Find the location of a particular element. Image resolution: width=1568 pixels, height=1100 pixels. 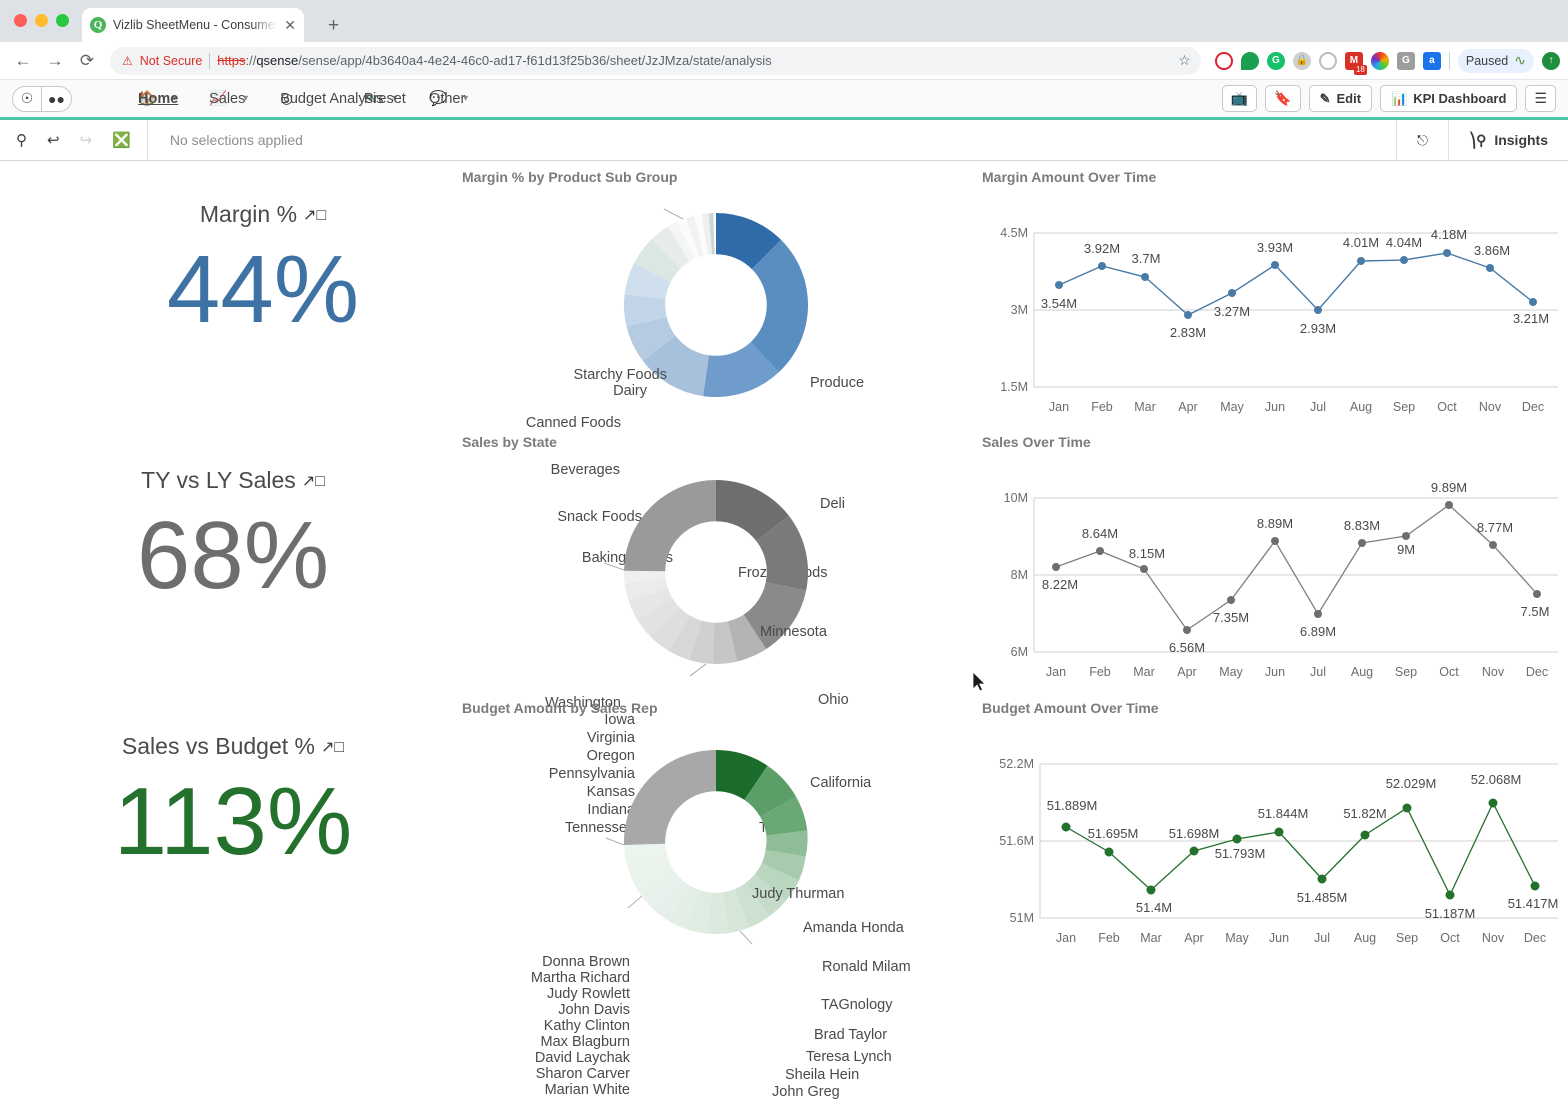

donut-slice-virginia is located at coordinates (650, 604).